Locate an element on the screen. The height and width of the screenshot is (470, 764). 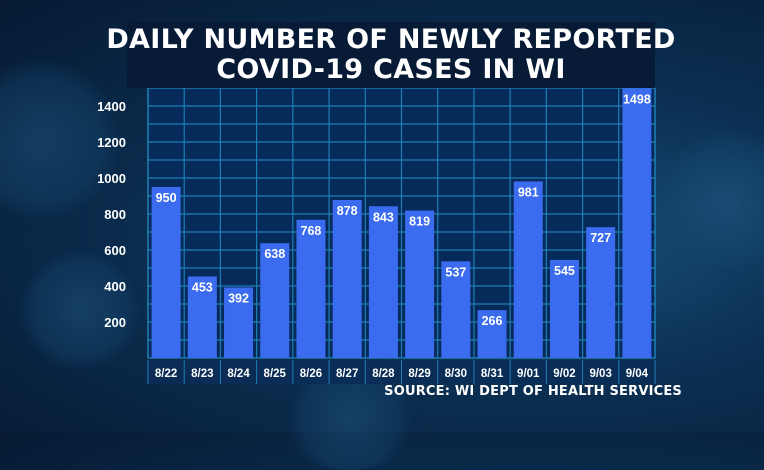
x-tick-label: 8/30 is located at coordinates (456, 374).